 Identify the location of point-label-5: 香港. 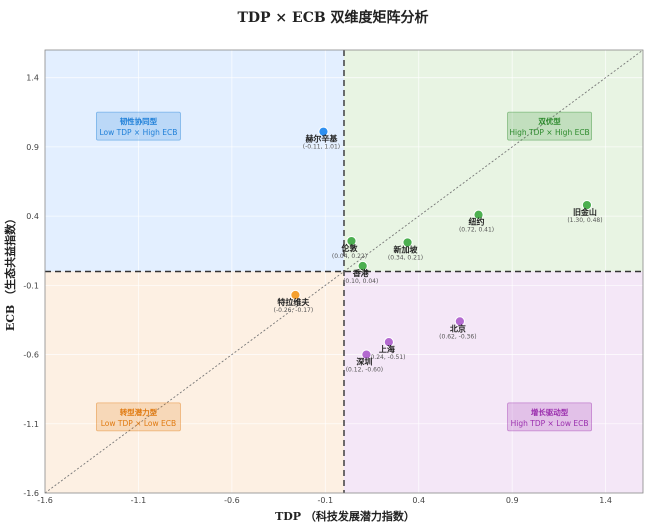
(361, 273).